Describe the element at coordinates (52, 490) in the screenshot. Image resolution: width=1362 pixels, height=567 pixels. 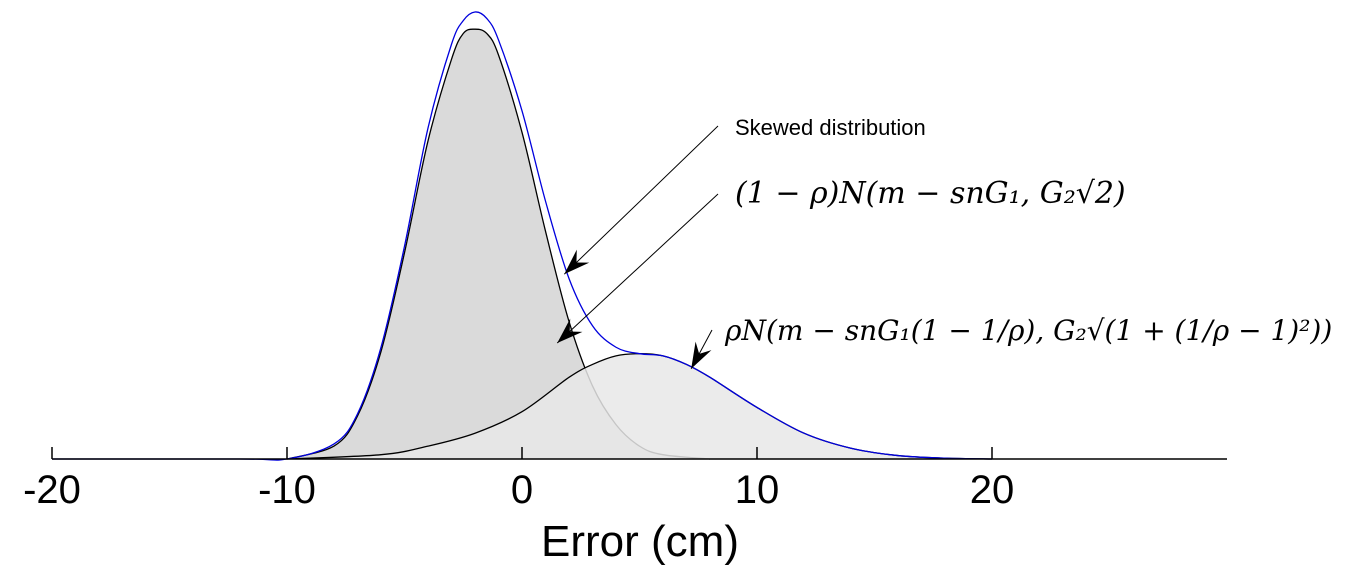
I see `x-tick-label: -20` at that location.